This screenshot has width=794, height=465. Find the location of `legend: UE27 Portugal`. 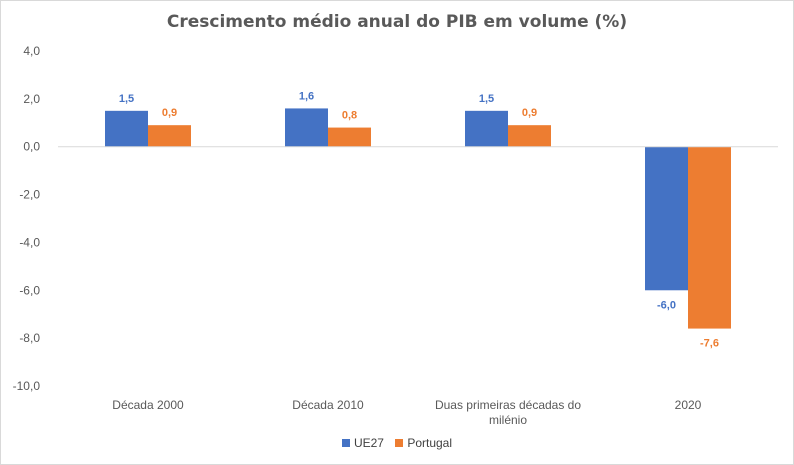

legend: UE27 Portugal is located at coordinates (397, 443).